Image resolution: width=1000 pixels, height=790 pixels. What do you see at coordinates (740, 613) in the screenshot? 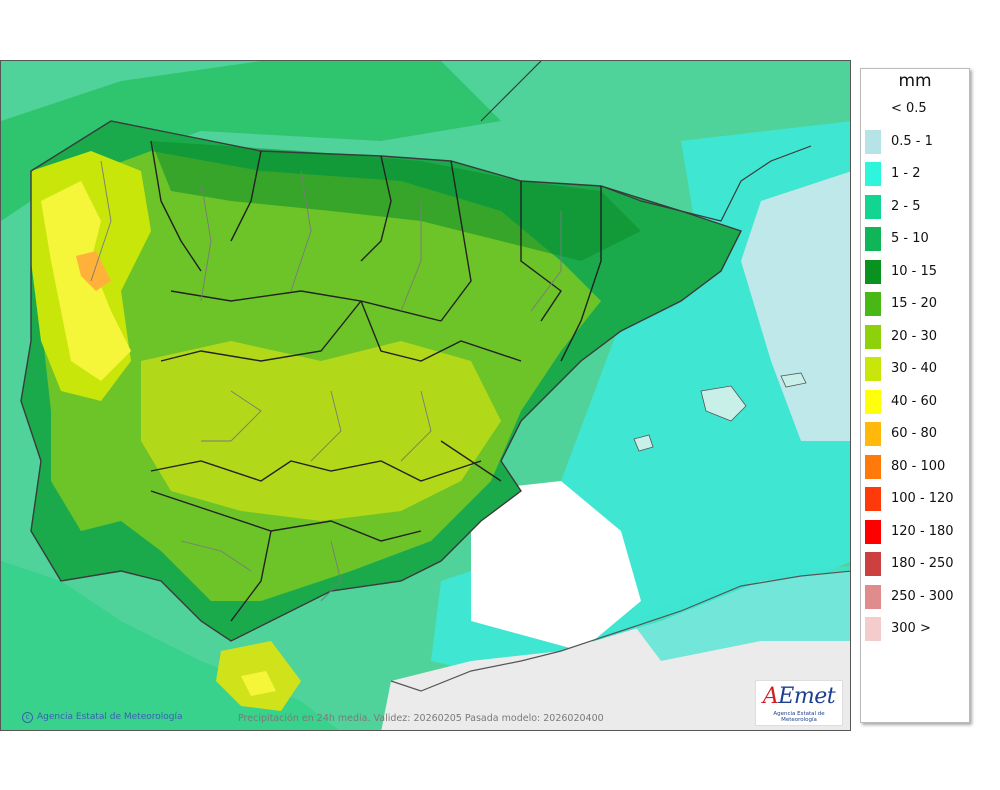
I see `sea-zone-alboran` at bounding box center [740, 613].